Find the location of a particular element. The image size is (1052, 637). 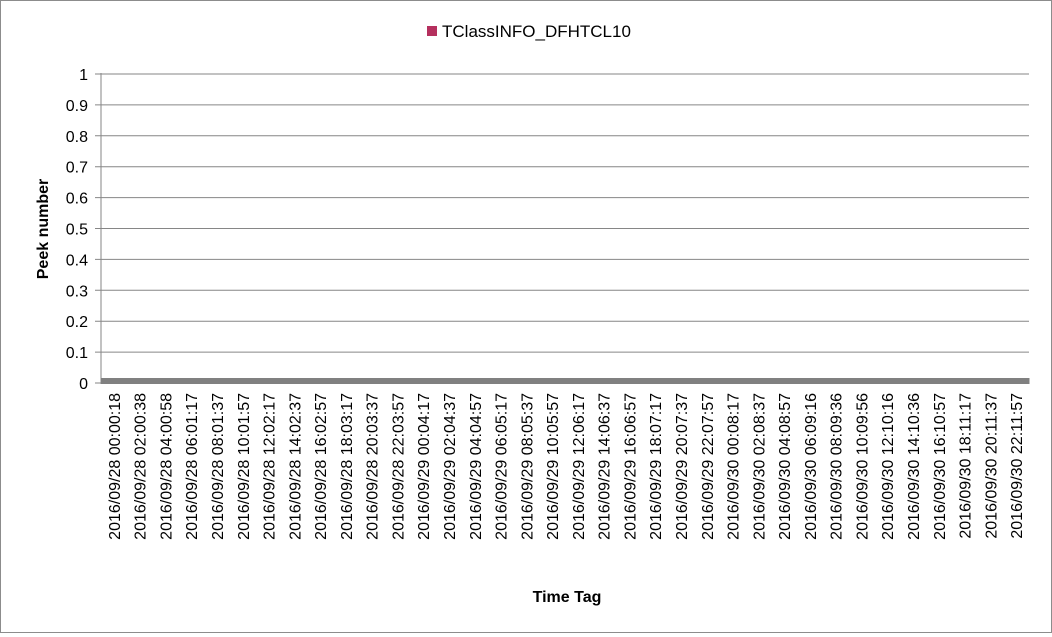

x-tick-label: 2016/09/29 12:06:17 is located at coordinates (579, 466).